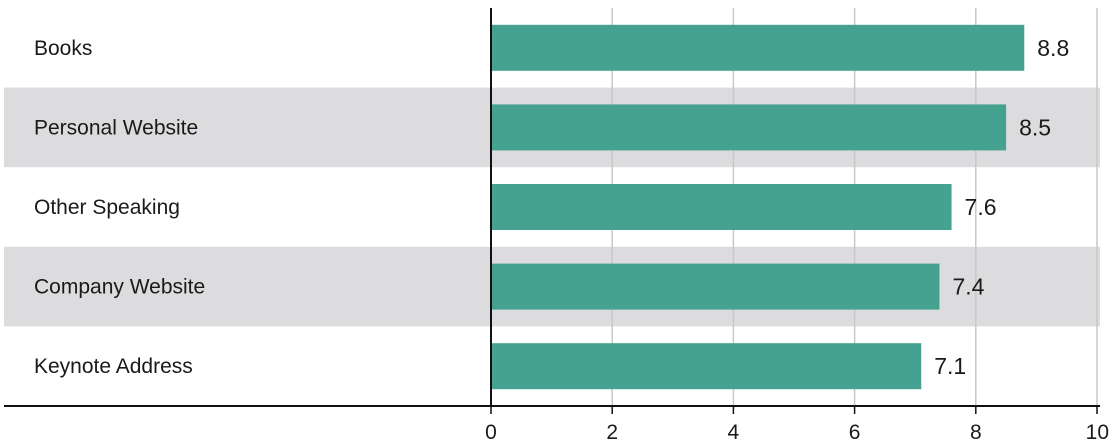 The height and width of the screenshot is (447, 1117). Describe the element at coordinates (107, 207) in the screenshot. I see `category-label: Other Speaking` at that location.